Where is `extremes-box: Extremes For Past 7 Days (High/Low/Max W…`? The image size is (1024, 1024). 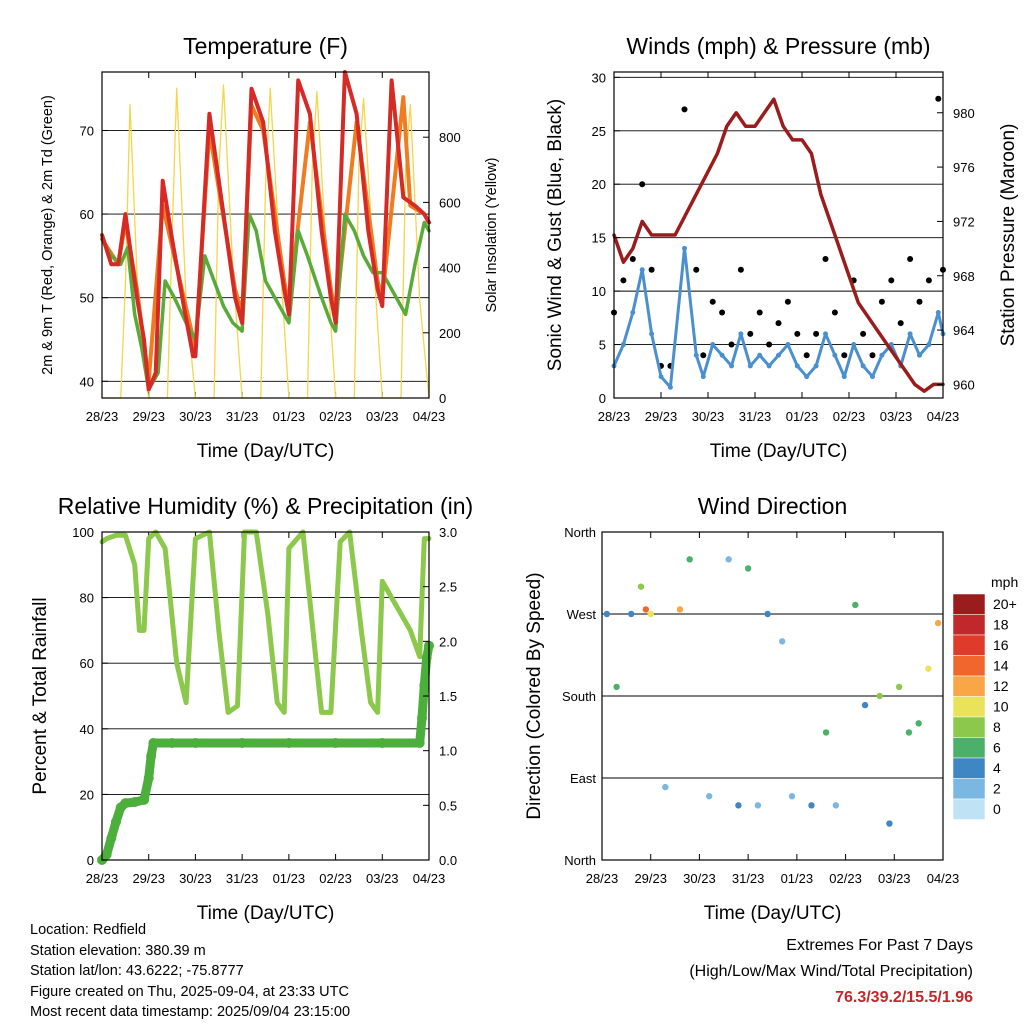
extremes-box: Extremes For Past 7 Days (High/Low/Max W… is located at coordinates (831, 972).